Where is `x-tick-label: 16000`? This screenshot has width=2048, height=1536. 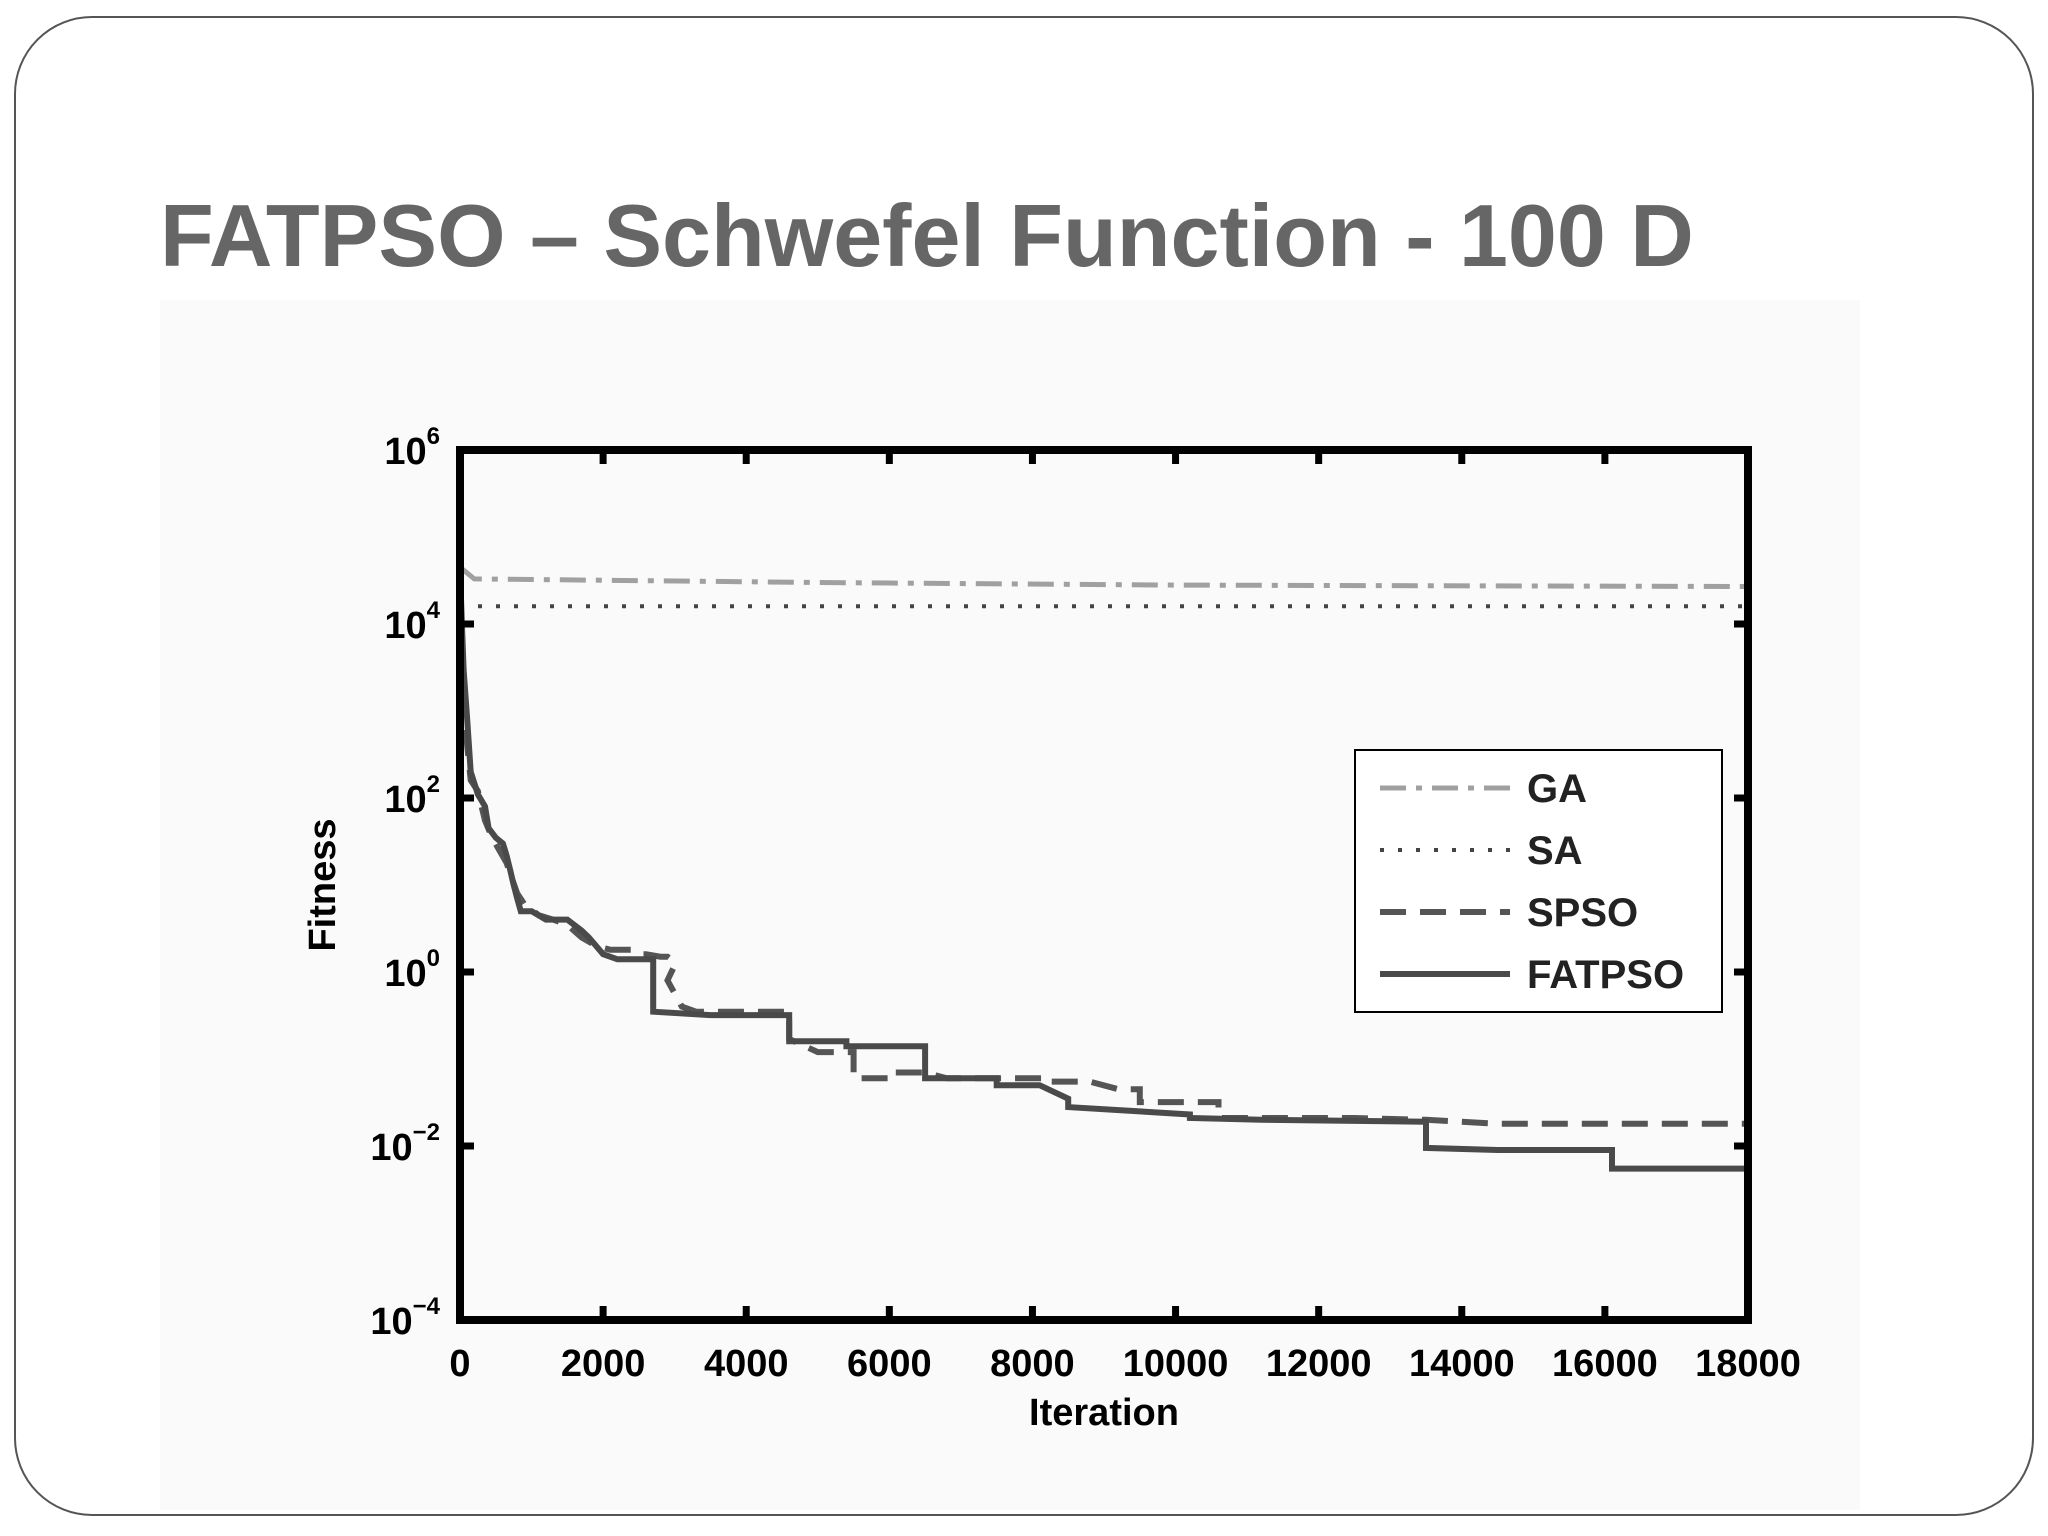
x-tick-label: 16000 is located at coordinates (1605, 1364).